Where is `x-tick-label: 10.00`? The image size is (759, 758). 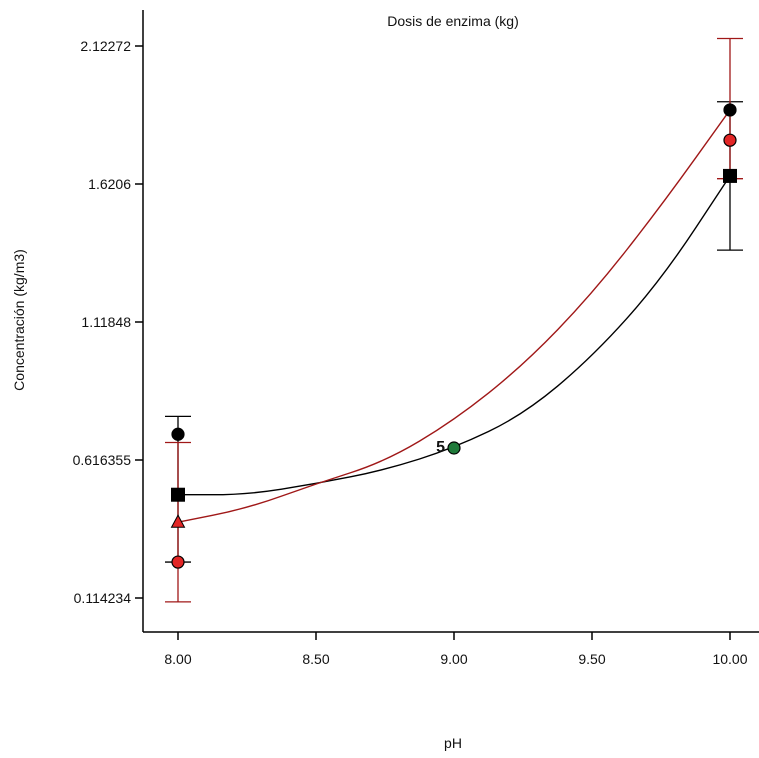
x-tick-label: 10.00 is located at coordinates (729, 659).